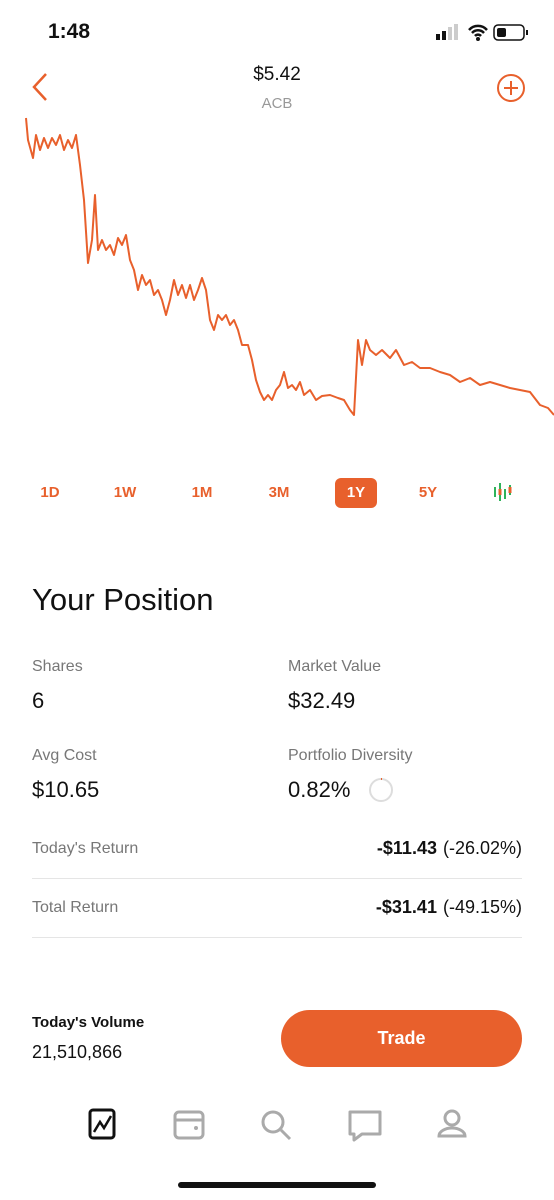 The image size is (554, 1200). Describe the element at coordinates (69, 31) in the screenshot. I see `status-time: 1:48` at that location.